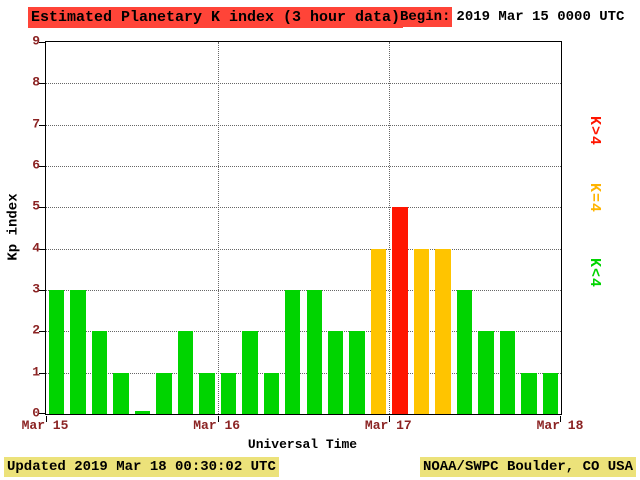 This screenshot has width=640, height=480. I want to click on y-tick-label: 6, so click(36, 165).